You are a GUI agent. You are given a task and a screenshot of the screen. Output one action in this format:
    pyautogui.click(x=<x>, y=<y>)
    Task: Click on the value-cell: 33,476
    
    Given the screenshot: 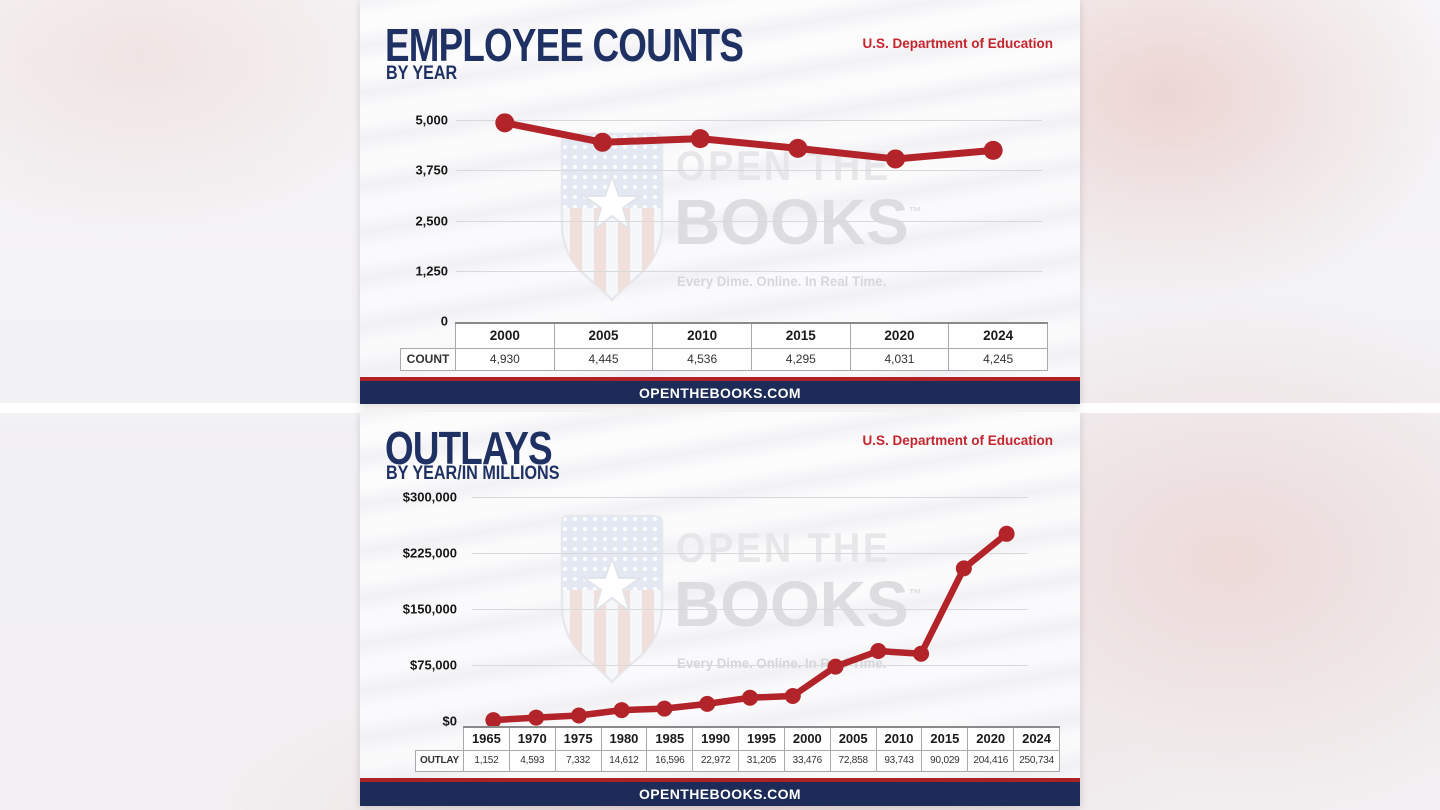 What is the action you would take?
    pyautogui.click(x=807, y=760)
    